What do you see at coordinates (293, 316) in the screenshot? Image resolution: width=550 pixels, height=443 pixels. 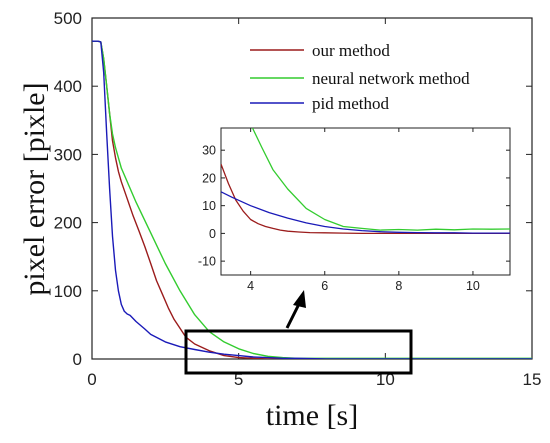 I see `zoom-arrow-shaft` at bounding box center [293, 316].